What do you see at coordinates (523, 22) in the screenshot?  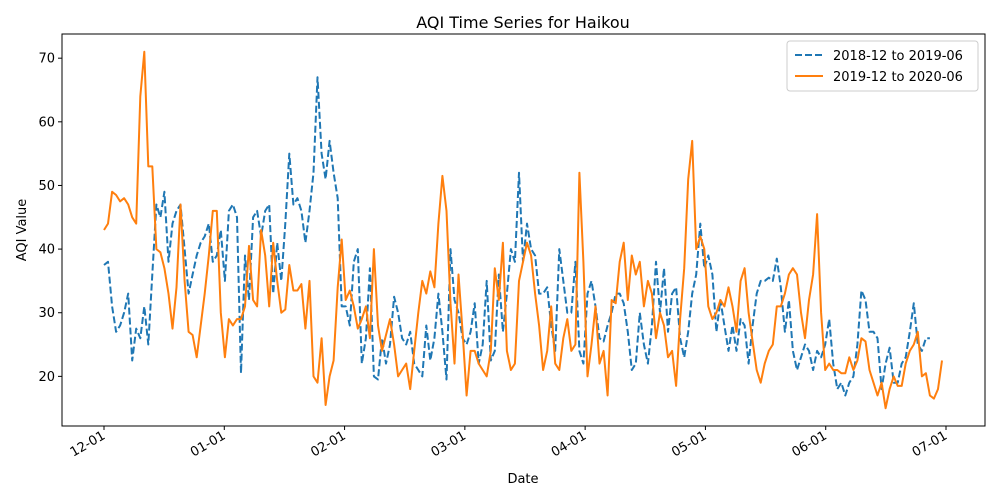 I see `chart-title: AQI Time Series for Haikou` at bounding box center [523, 22].